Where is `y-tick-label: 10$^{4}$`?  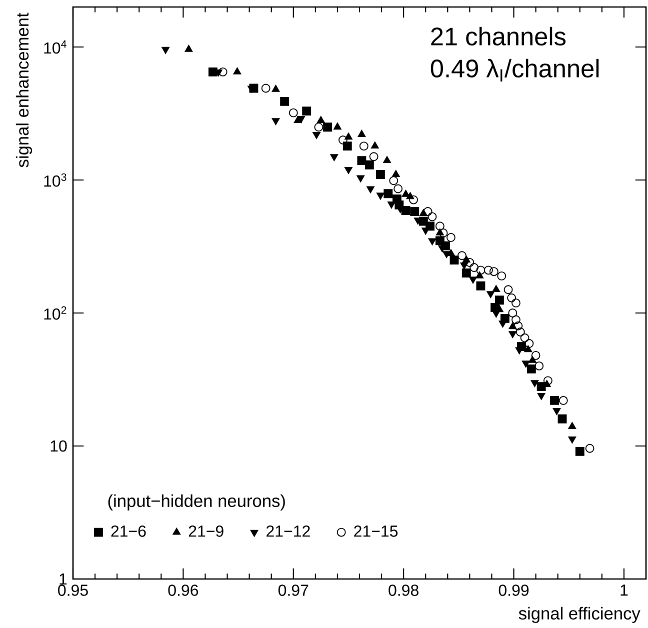 y-tick-label: 10$^{4}$ is located at coordinates (55, 47).